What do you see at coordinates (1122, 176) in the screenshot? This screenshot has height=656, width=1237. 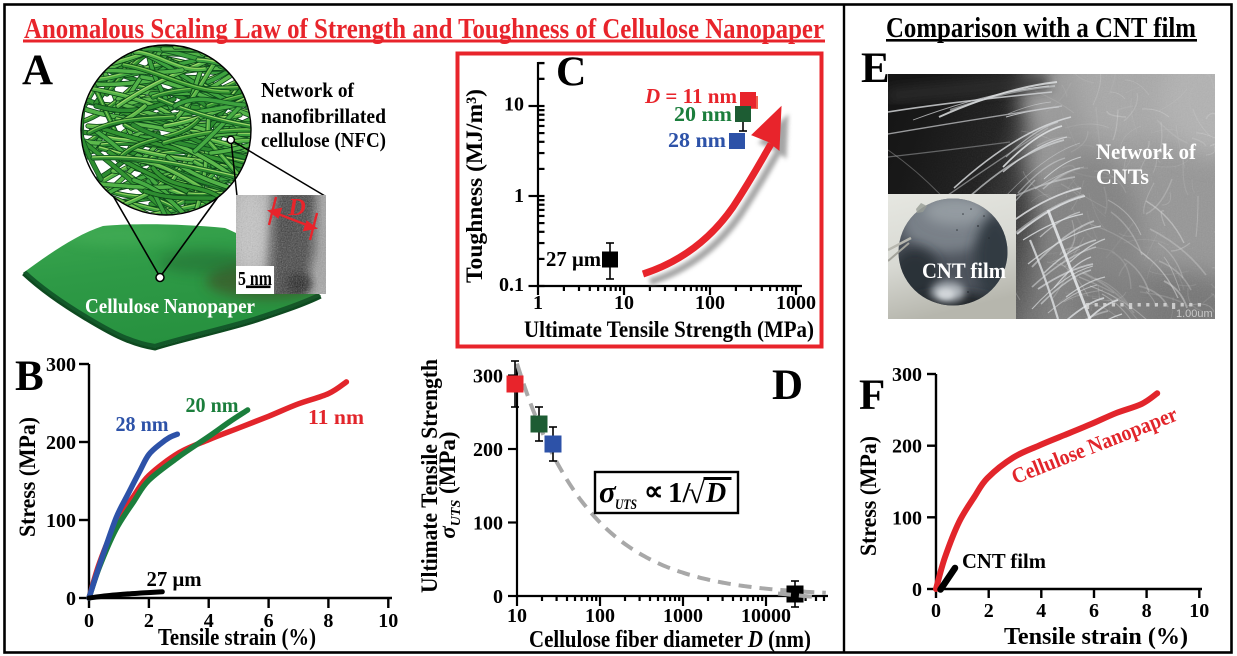 I see `svg-text: CNTs` at bounding box center [1122, 176].